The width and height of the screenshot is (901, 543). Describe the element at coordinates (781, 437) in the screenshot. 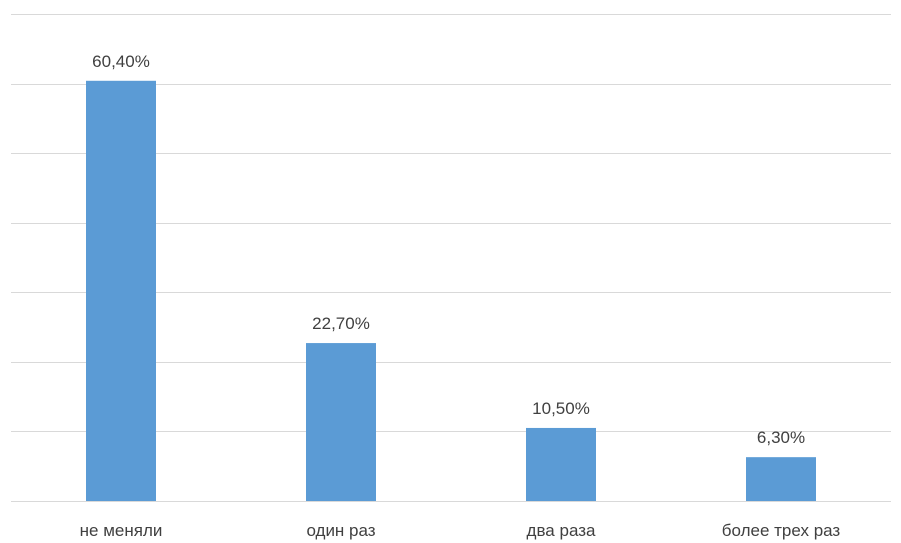

I see `data-label: 6,30%` at that location.